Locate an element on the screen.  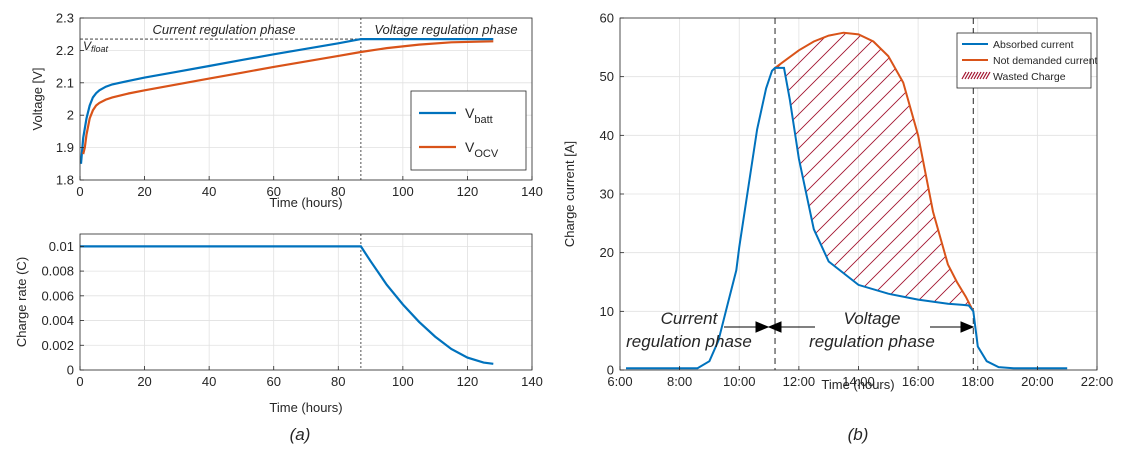
y-tick-label: 2 is located at coordinates (70, 115).